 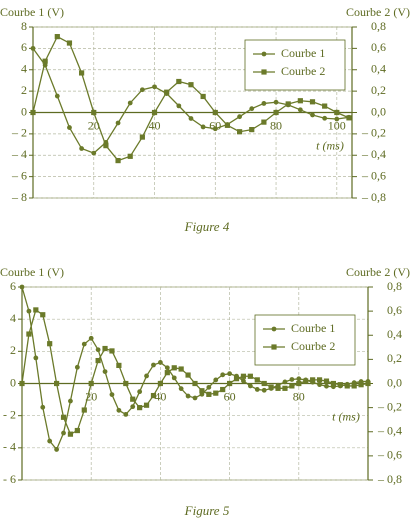 What do you see at coordinates (9, 447) in the screenshot?
I see `y-tick-label: - 4` at bounding box center [9, 447].